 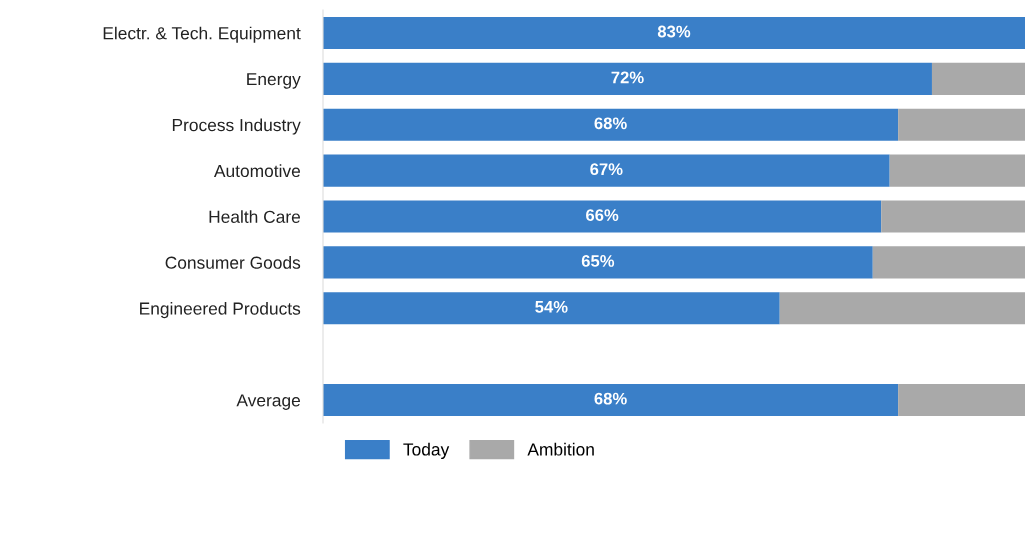 What do you see at coordinates (202, 34) in the screenshot?
I see `y-tick-label: Electr. & Tech. Equipment` at bounding box center [202, 34].